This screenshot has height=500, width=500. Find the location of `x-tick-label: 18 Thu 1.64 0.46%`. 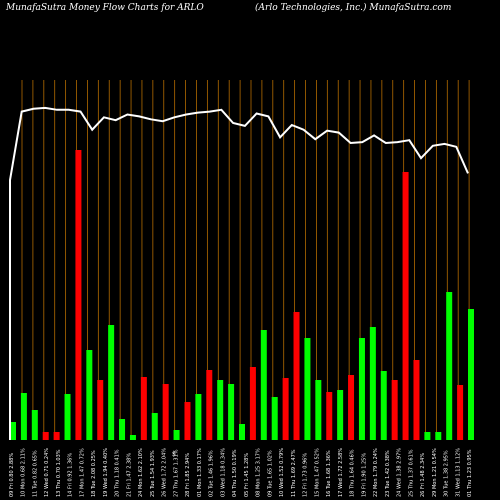

x-tick-label: 18 Thu 1.64 0.46% is located at coordinates (353, 473).